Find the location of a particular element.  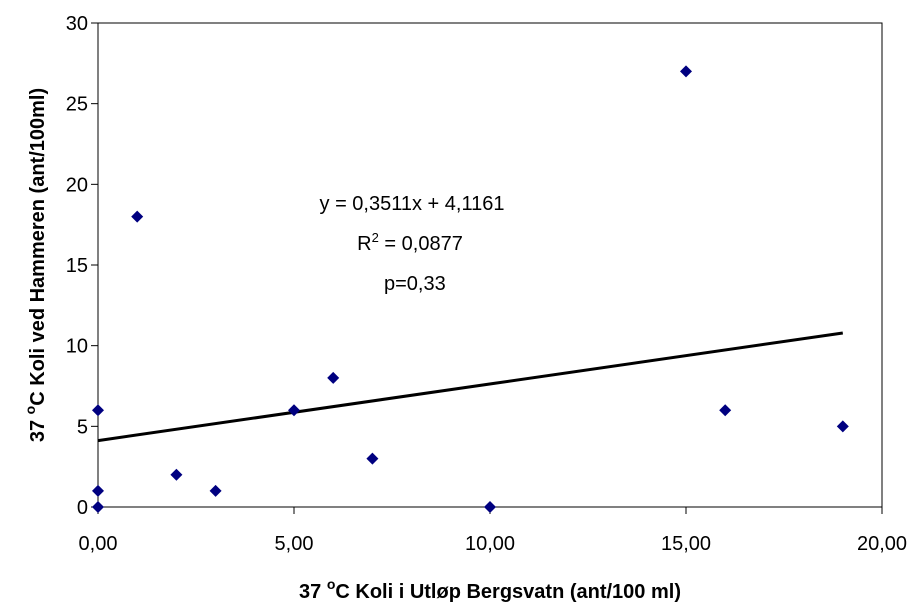

y-axis-title: 37 oC Koli ved Hammeren (ant/100ml) is located at coordinates (35, 265).